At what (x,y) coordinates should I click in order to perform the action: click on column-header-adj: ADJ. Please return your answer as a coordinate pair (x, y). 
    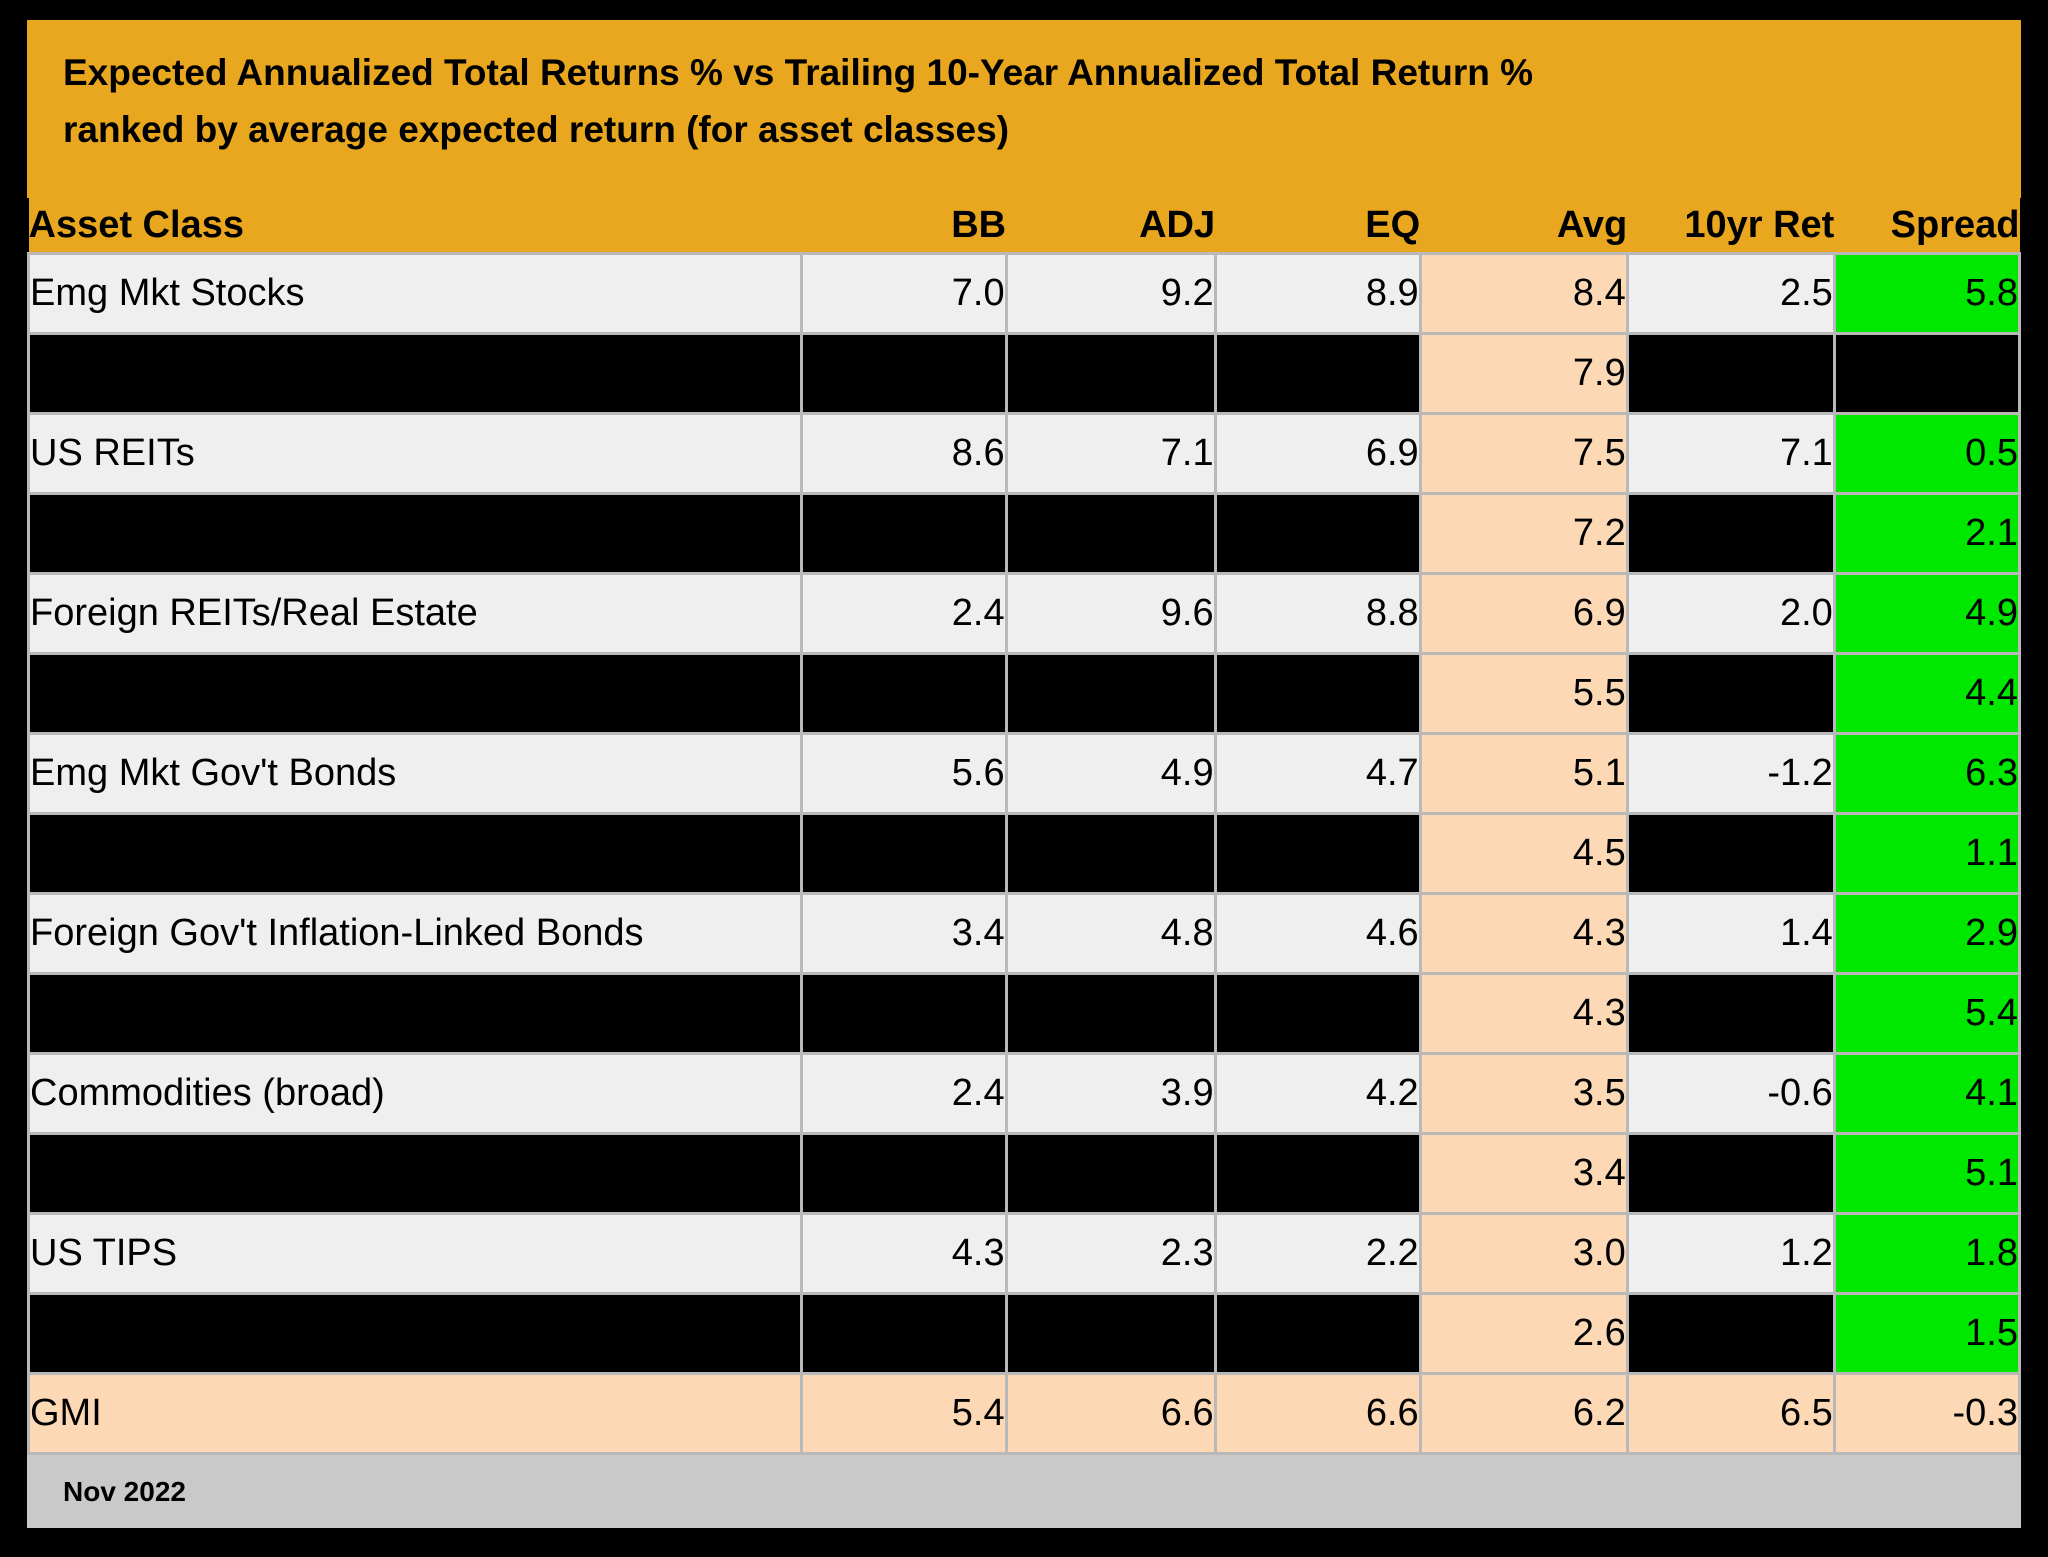
    Looking at the image, I should click on (1111, 226).